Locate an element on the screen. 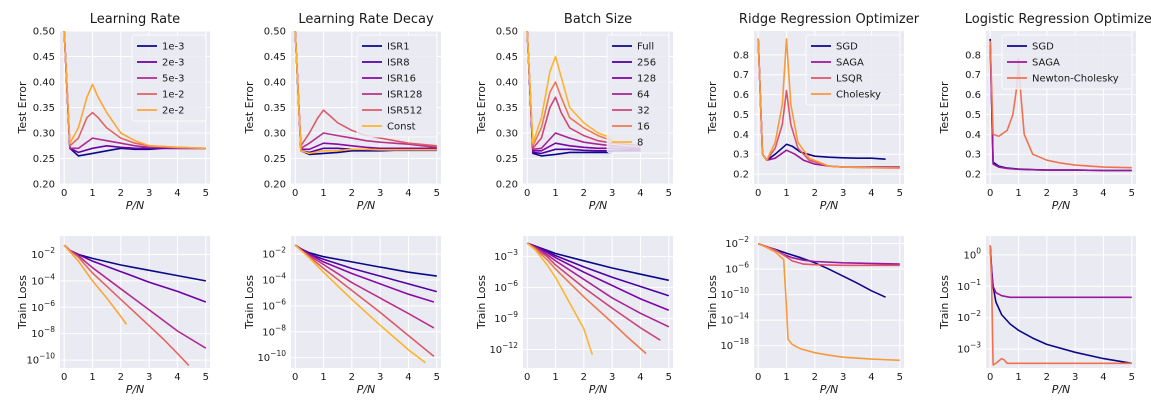 Image resolution: width=1151 pixels, height=413 pixels. panel-6: 10⁻² 10⁻⁴ 10⁻⁶ 10⁻⁸ 10⁻¹⁰ 0 1 2 3 4 5 P/N Train Loss is located at coordinates (113, 316).